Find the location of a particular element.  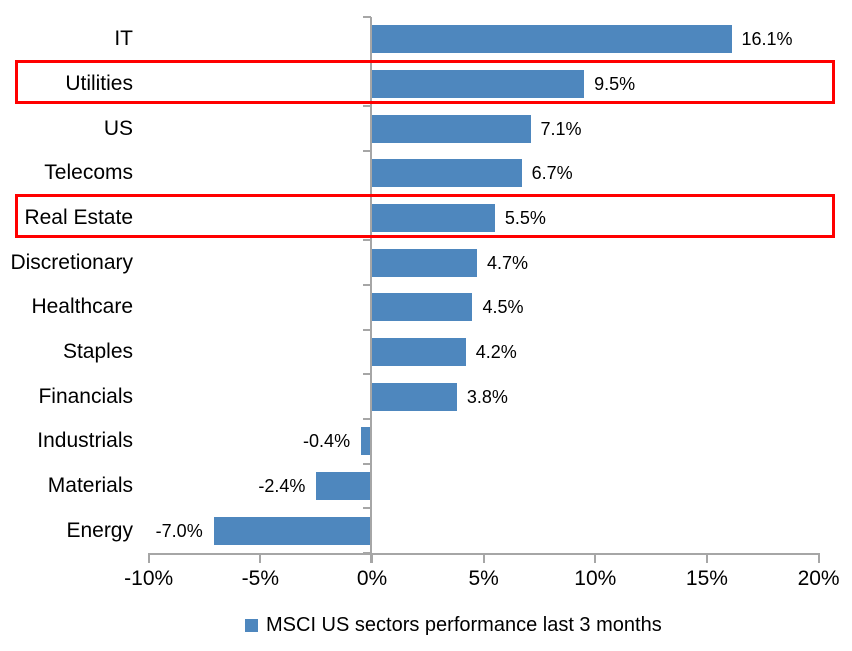

category-label: Financials is located at coordinates (85, 396).